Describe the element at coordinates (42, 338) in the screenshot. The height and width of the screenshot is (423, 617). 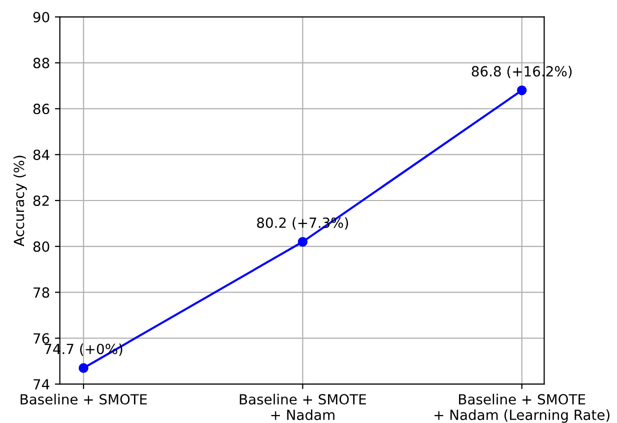
I see `y-tick-label: 76` at that location.